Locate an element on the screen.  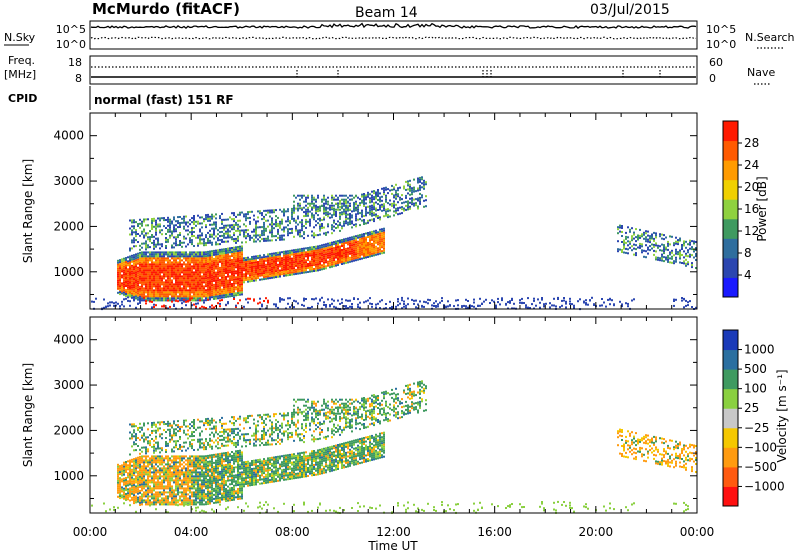
power-ytick-label: 4000 is located at coordinates (68, 136).